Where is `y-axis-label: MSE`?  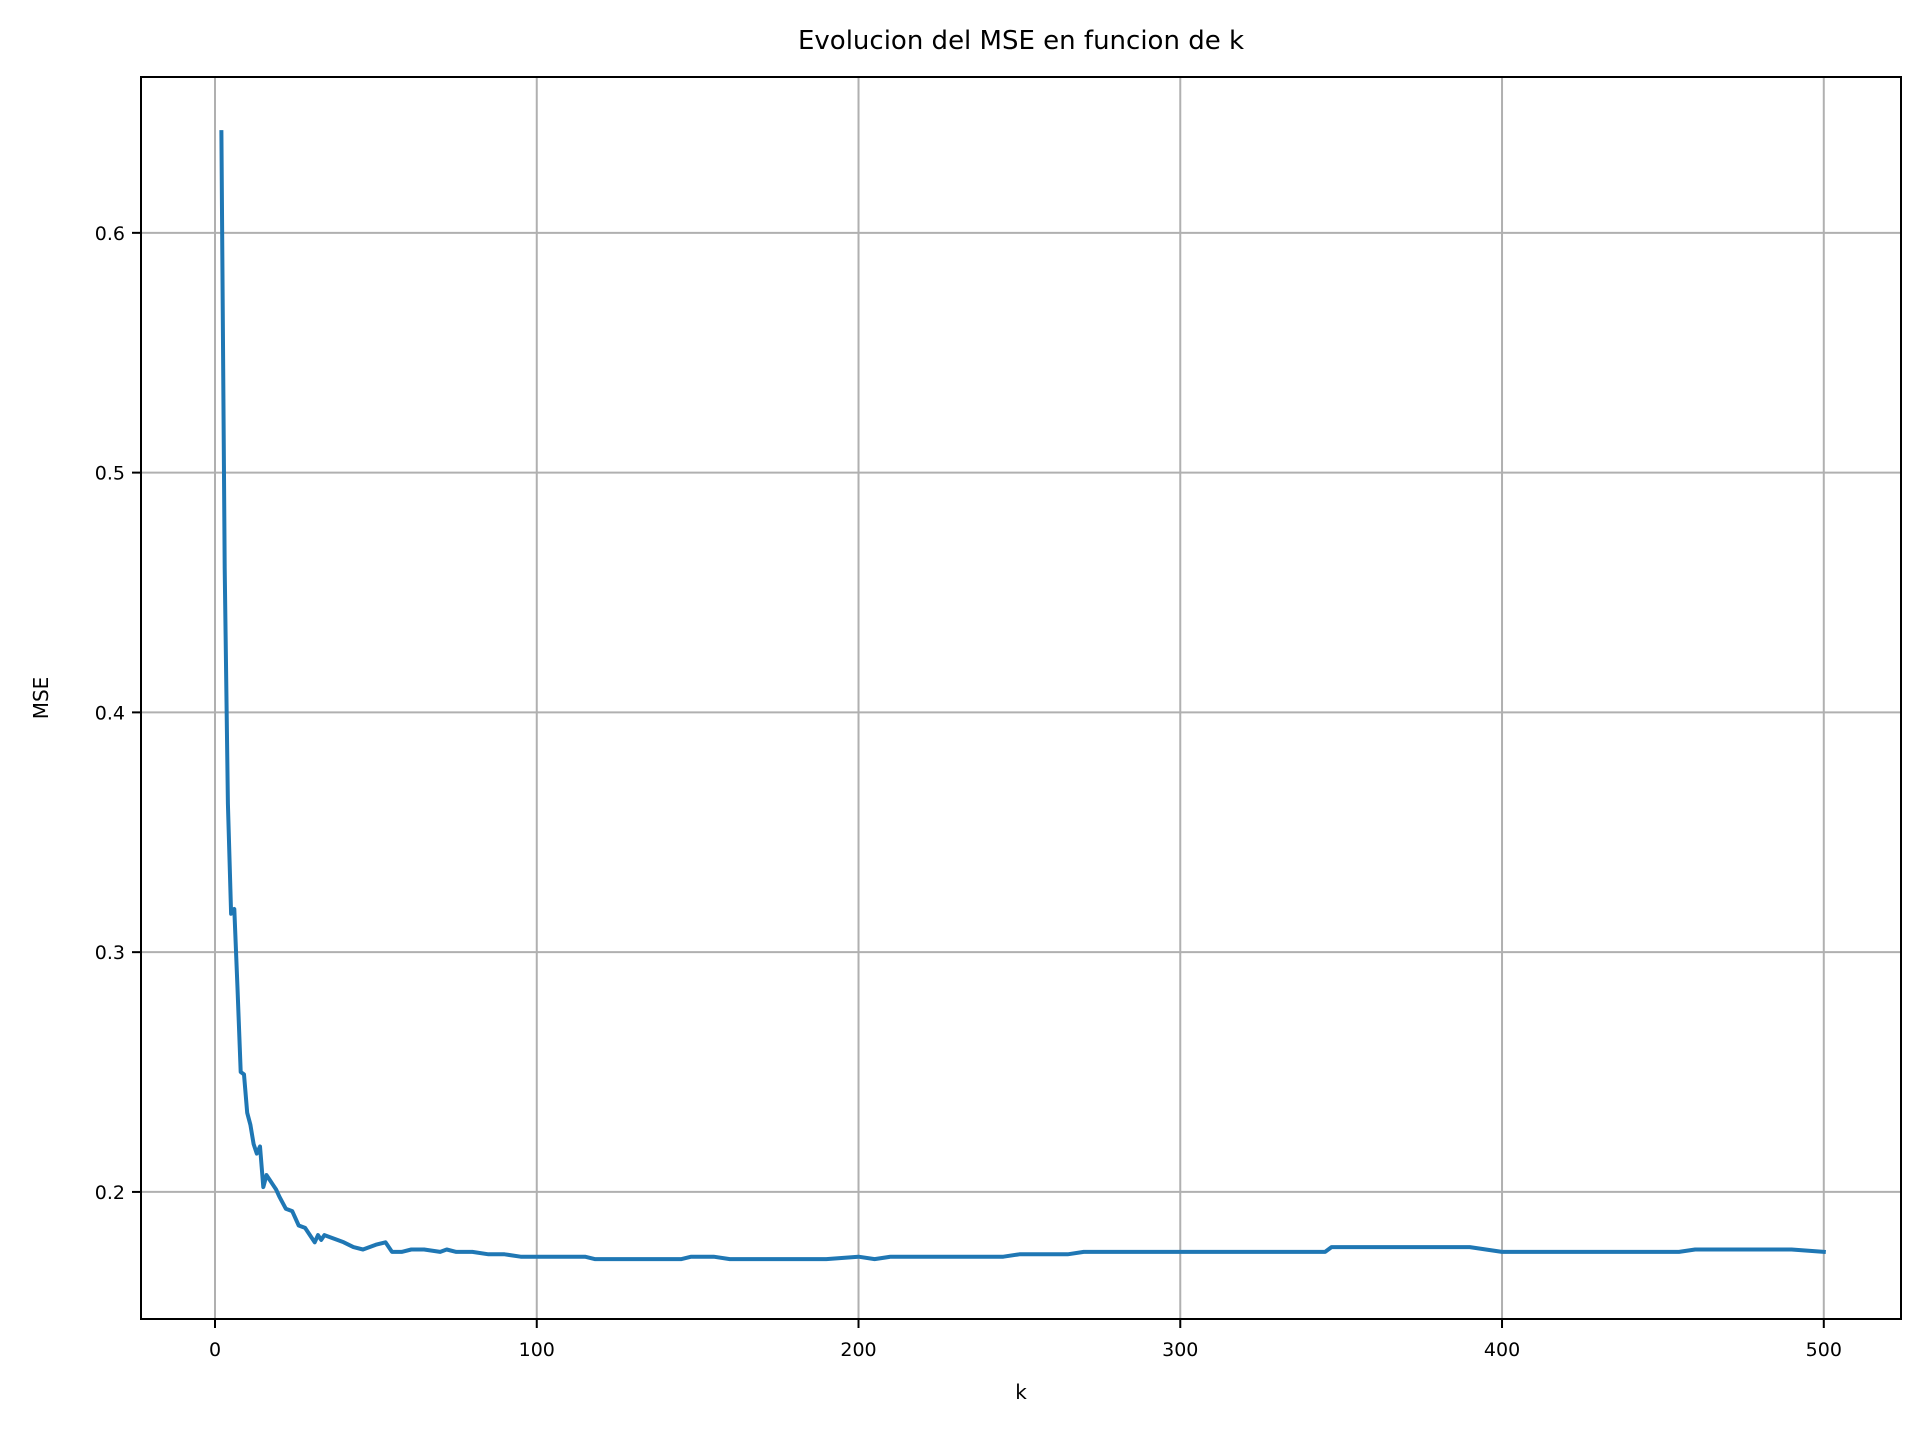 y-axis-label: MSE is located at coordinates (41, 698).